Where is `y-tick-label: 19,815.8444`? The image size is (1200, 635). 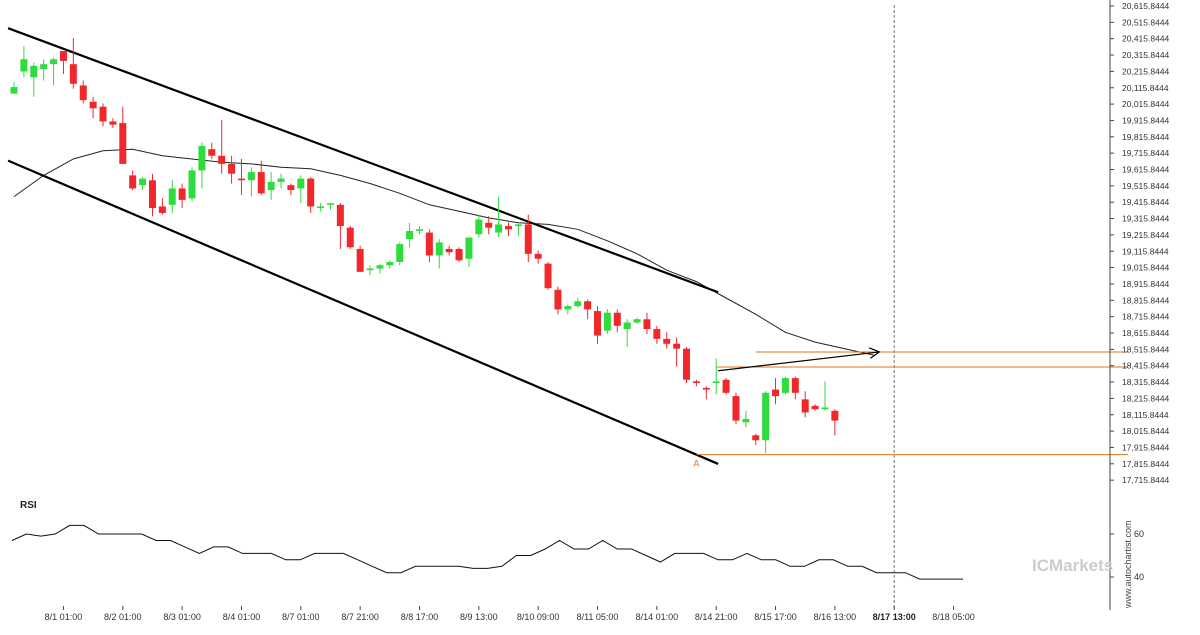
y-tick-label: 19,815.8444 is located at coordinates (1146, 137).